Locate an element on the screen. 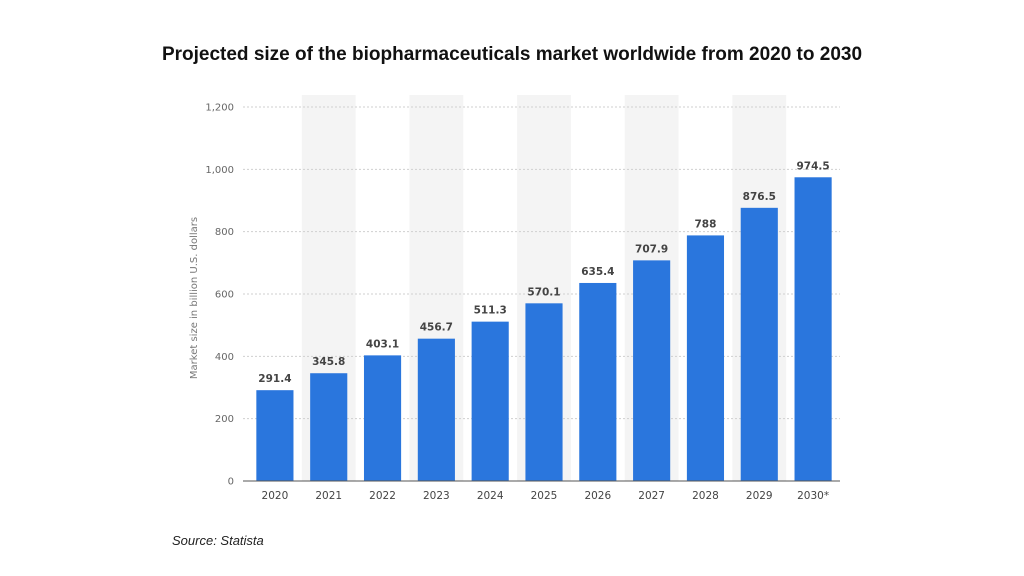 The width and height of the screenshot is (1024, 576). y-tick-label: 200 is located at coordinates (224, 419).